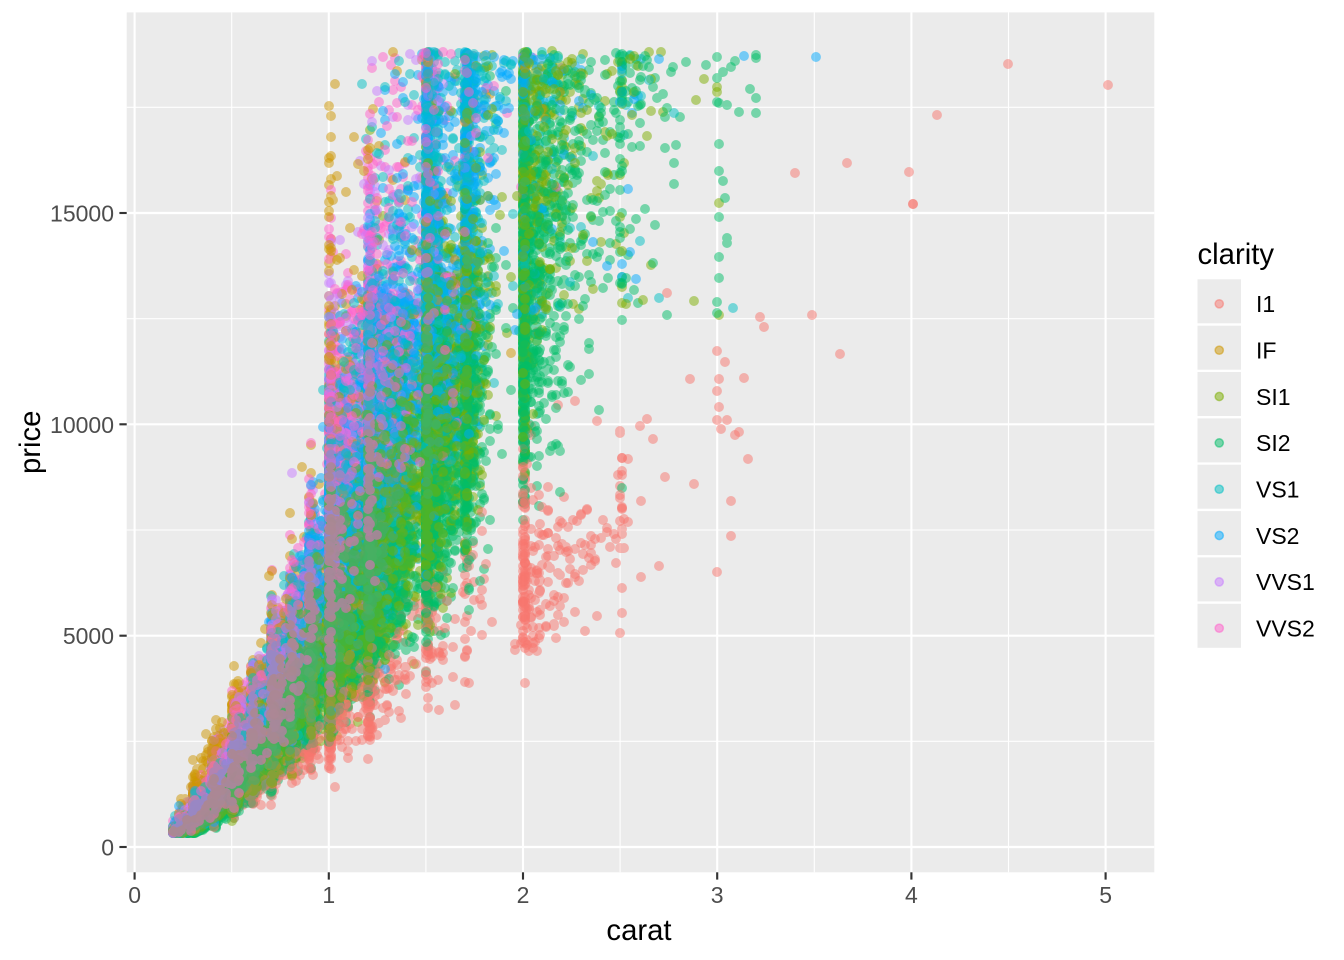  What do you see at coordinates (1277, 536) in the screenshot?
I see `svg-text: VS2` at bounding box center [1277, 536].